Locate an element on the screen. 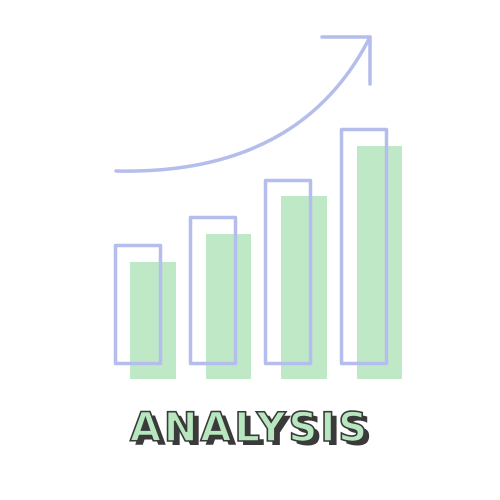  caption-face-text: ANALYSIS is located at coordinates (250, 428).